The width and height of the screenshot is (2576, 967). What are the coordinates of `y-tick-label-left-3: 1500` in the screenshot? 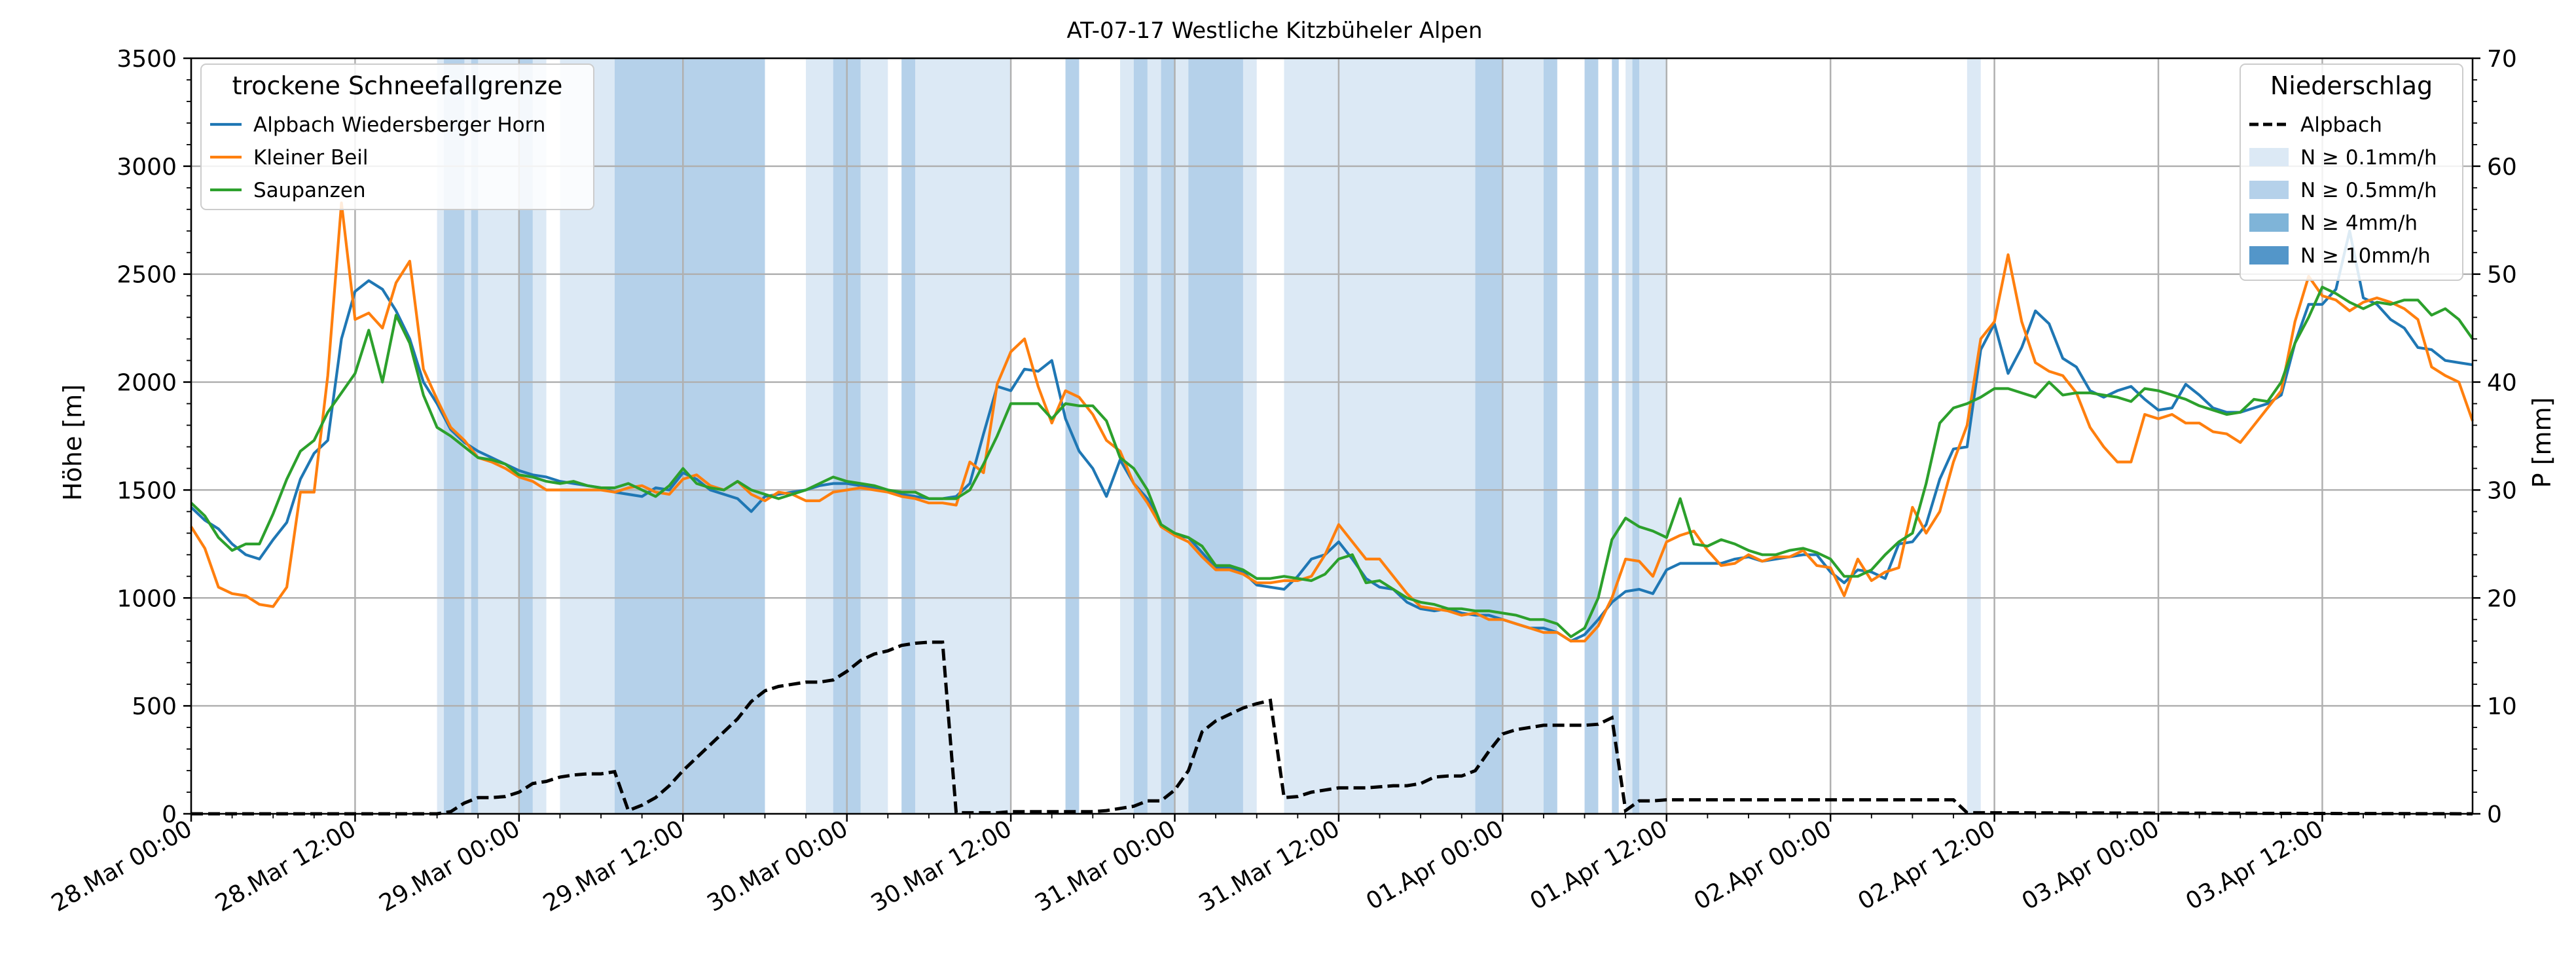 It's located at (147, 491).